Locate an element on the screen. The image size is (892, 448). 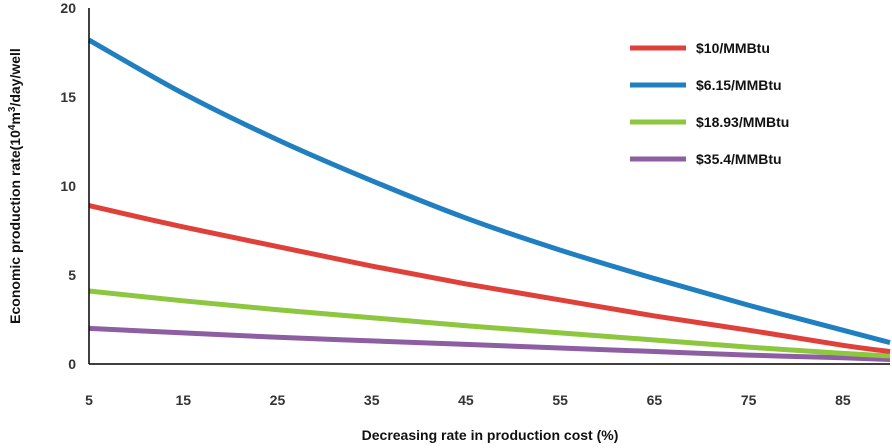
y-axis-title: Economic production rate(104m3/day/well is located at coordinates (15, 186).